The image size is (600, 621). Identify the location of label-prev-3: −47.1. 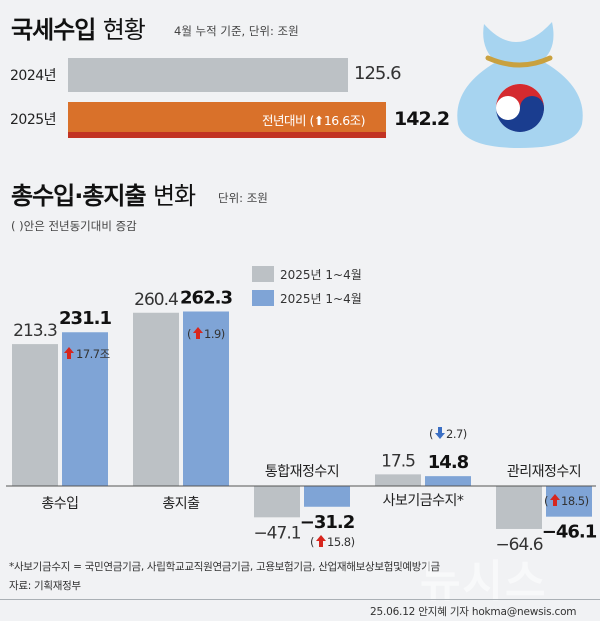
(276, 533).